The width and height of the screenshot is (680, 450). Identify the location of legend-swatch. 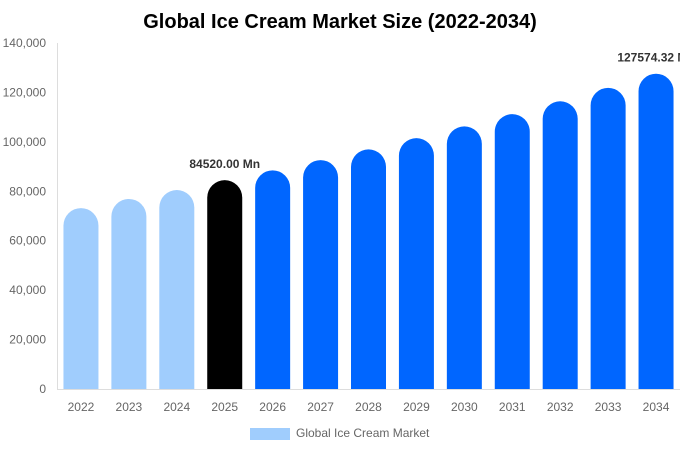
(270, 434).